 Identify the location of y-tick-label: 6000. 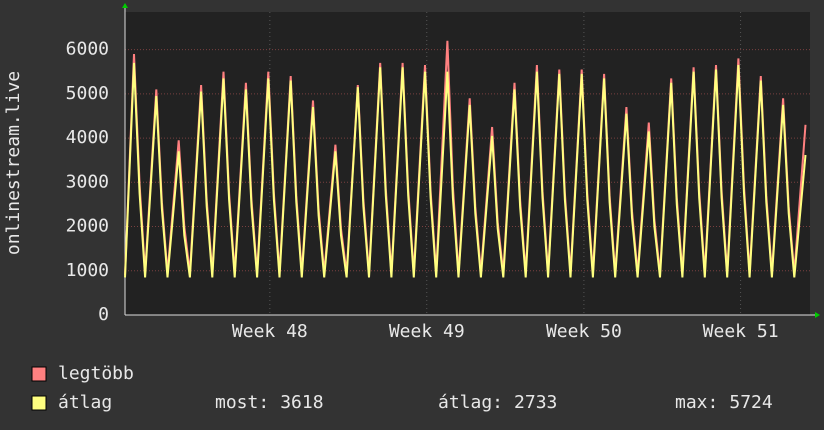
(87, 49).